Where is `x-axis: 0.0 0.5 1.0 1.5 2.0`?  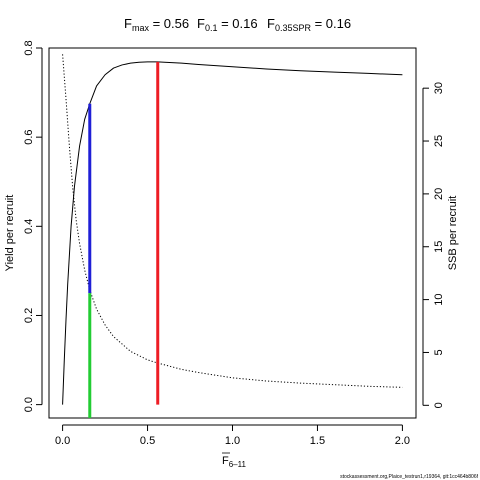 x-axis: 0.0 0.5 1.0 1.5 2.0 is located at coordinates (232, 435).